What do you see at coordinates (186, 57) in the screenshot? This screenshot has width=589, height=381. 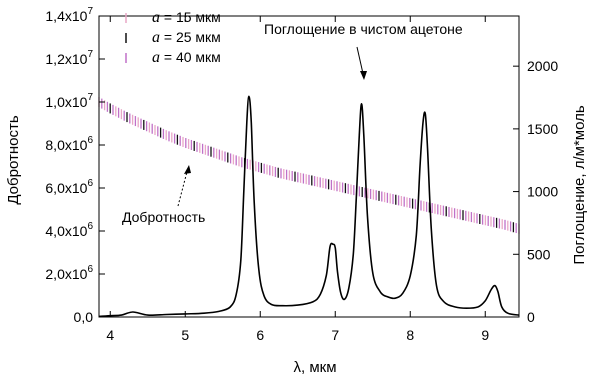 I see `legend-label: a = 40 мкм` at bounding box center [186, 57].